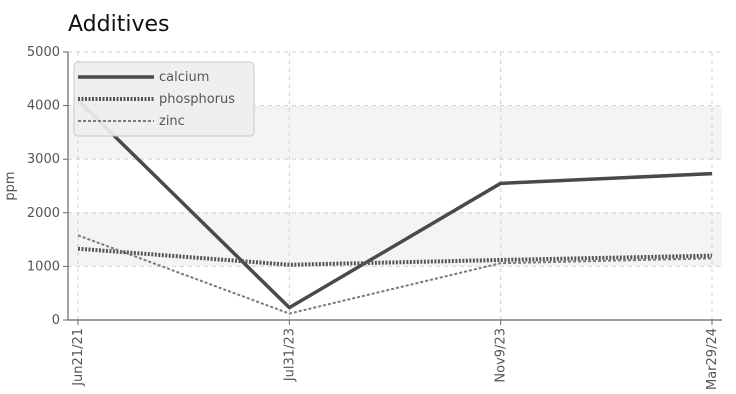 This screenshot has height=394, width=736. I want to click on x-tick-label: Nov9/23, so click(501, 355).